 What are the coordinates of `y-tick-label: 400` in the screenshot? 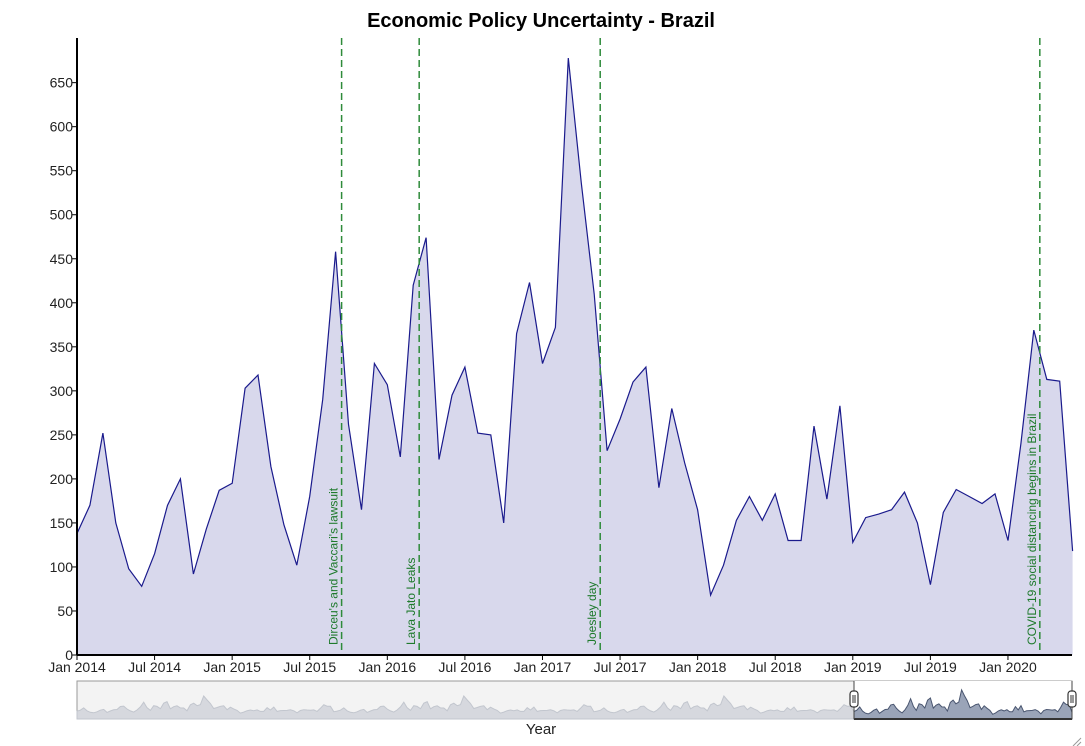 It's located at (62, 303).